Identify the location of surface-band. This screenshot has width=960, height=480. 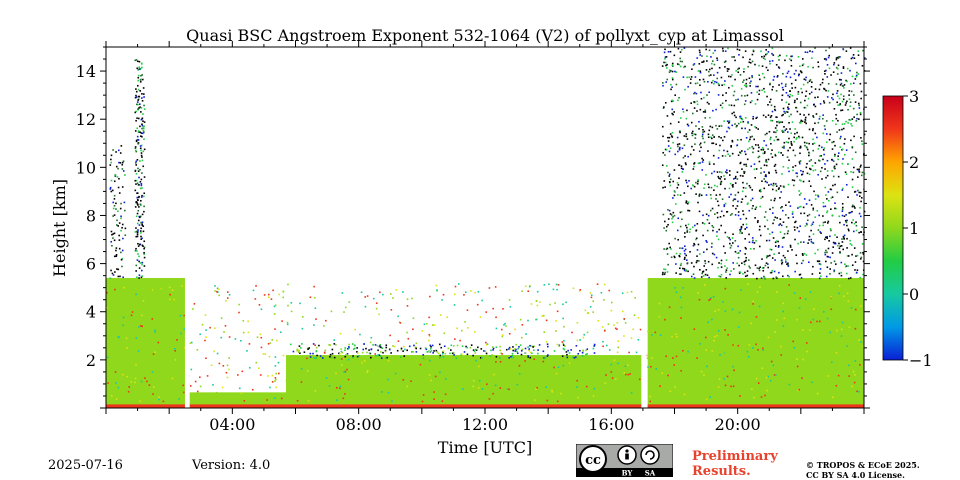
(755, 406).